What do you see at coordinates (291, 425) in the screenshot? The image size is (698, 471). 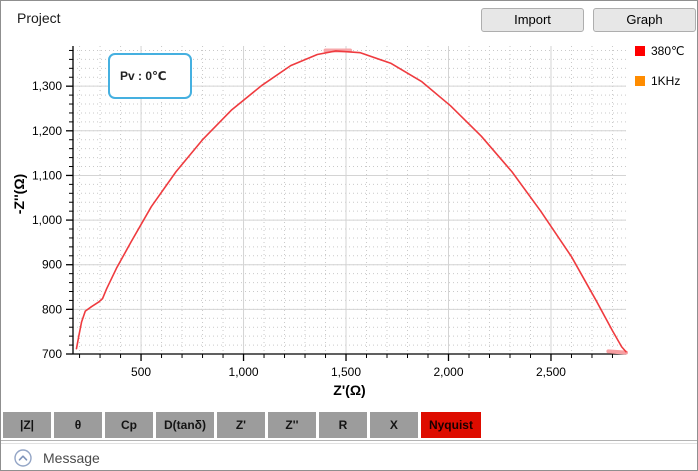 I see `tab-z: Z''` at bounding box center [291, 425].